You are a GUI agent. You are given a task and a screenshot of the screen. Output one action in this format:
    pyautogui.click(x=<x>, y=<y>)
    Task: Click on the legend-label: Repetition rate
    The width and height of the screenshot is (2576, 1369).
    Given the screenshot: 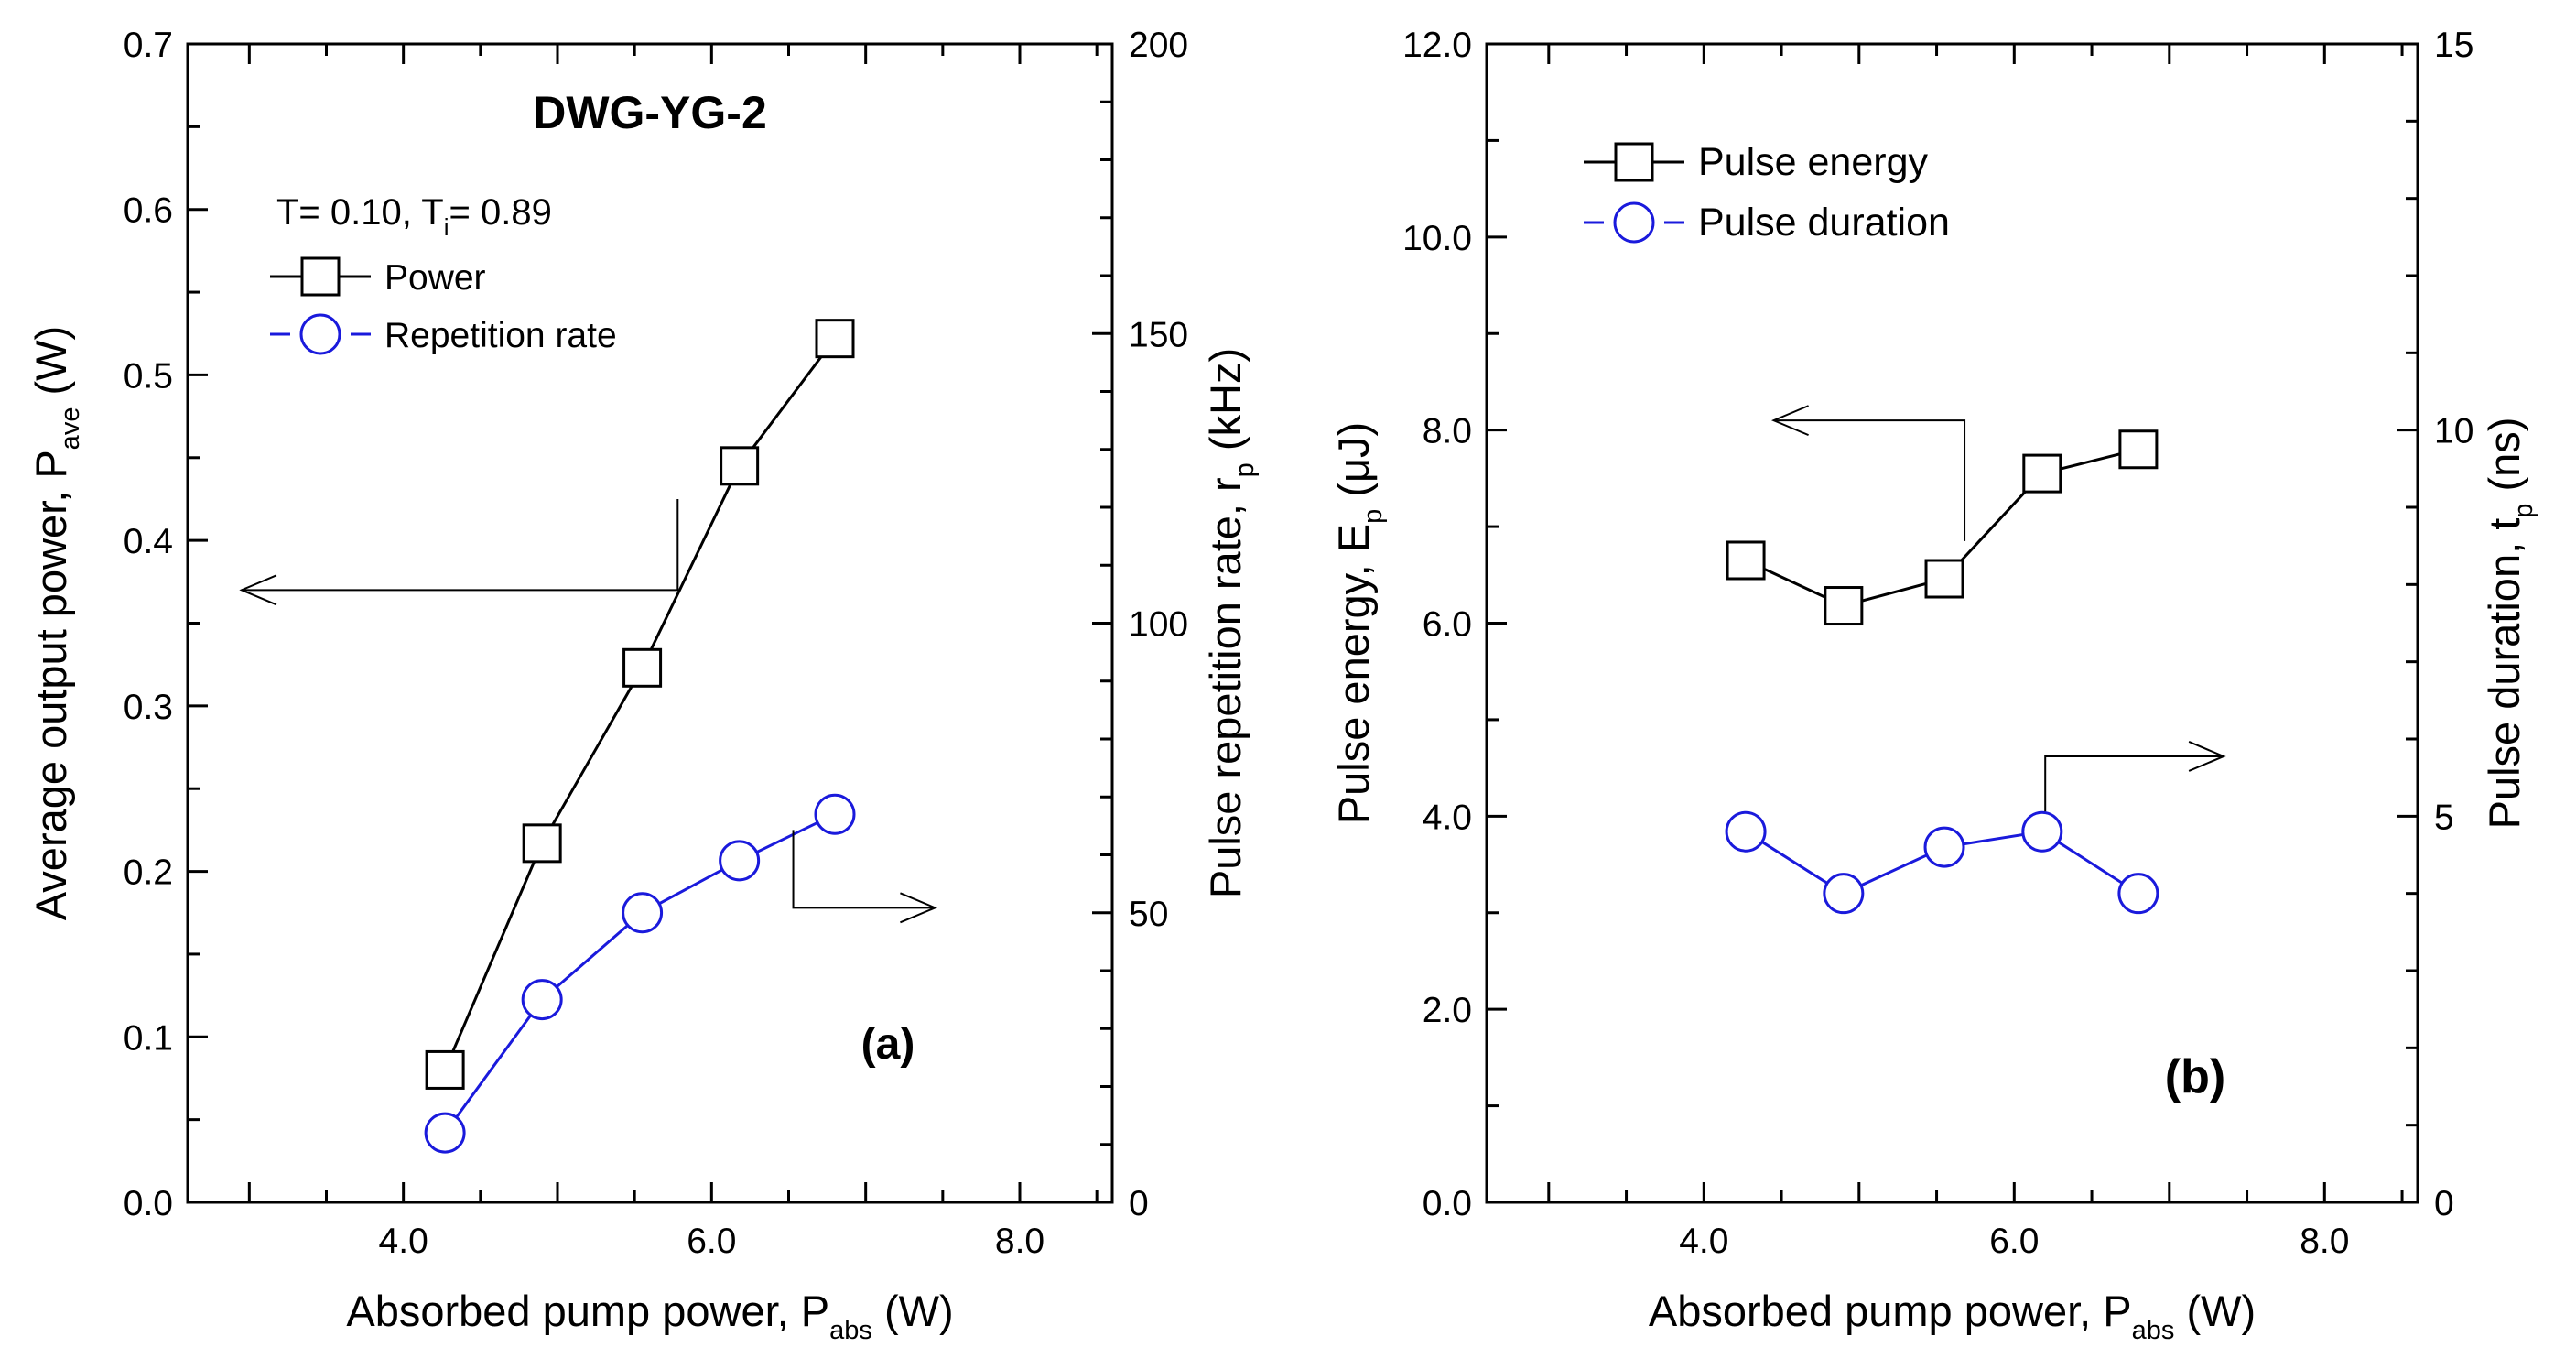 What is the action you would take?
    pyautogui.click(x=501, y=335)
    